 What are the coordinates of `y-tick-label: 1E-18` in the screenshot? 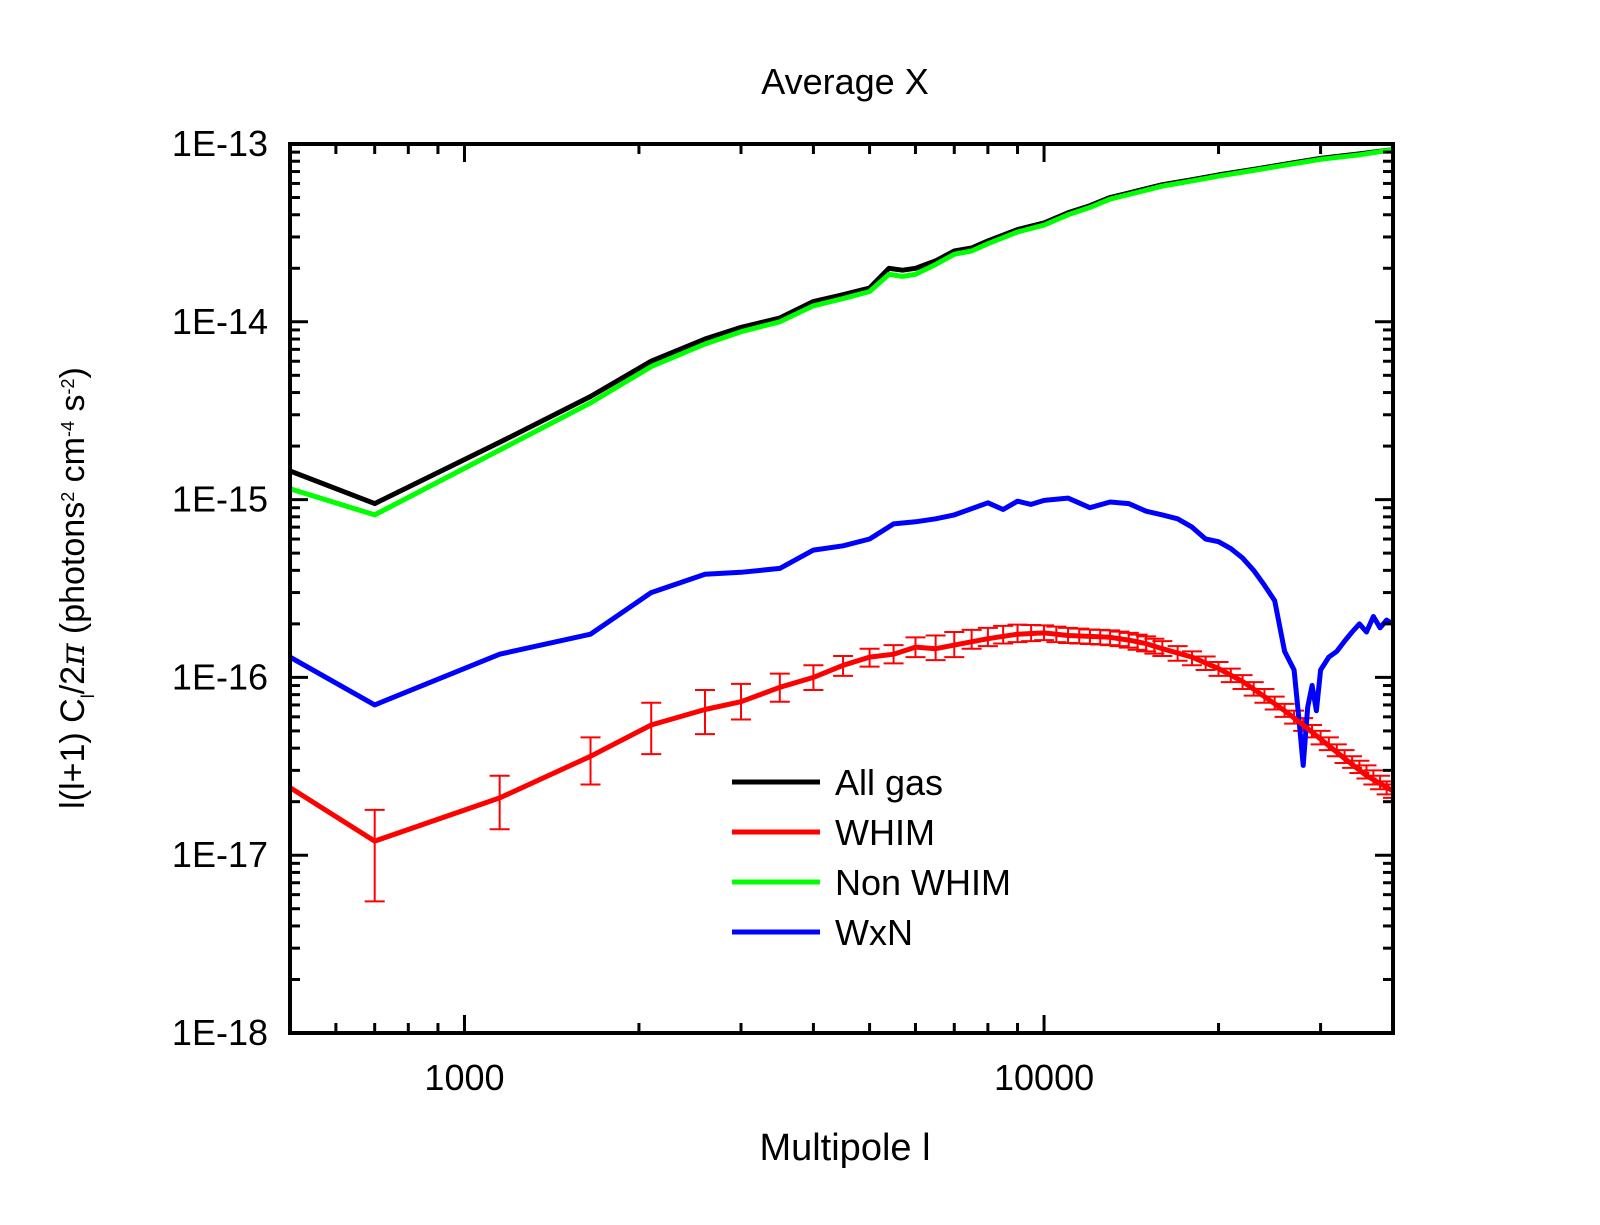 It's located at (220, 1032).